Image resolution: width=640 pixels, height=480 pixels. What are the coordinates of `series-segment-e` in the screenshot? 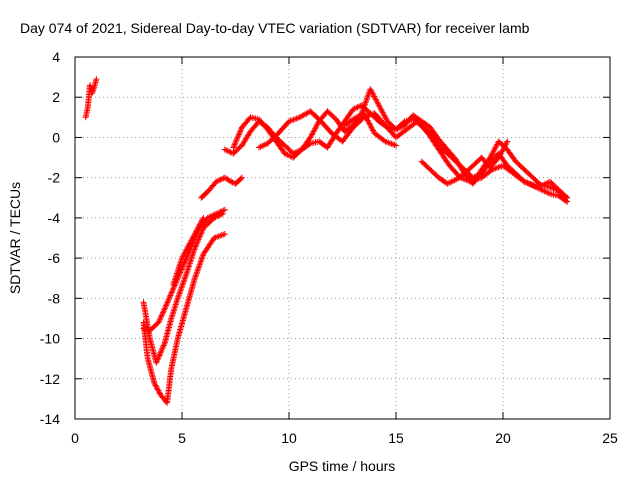 It's located at (188, 251).